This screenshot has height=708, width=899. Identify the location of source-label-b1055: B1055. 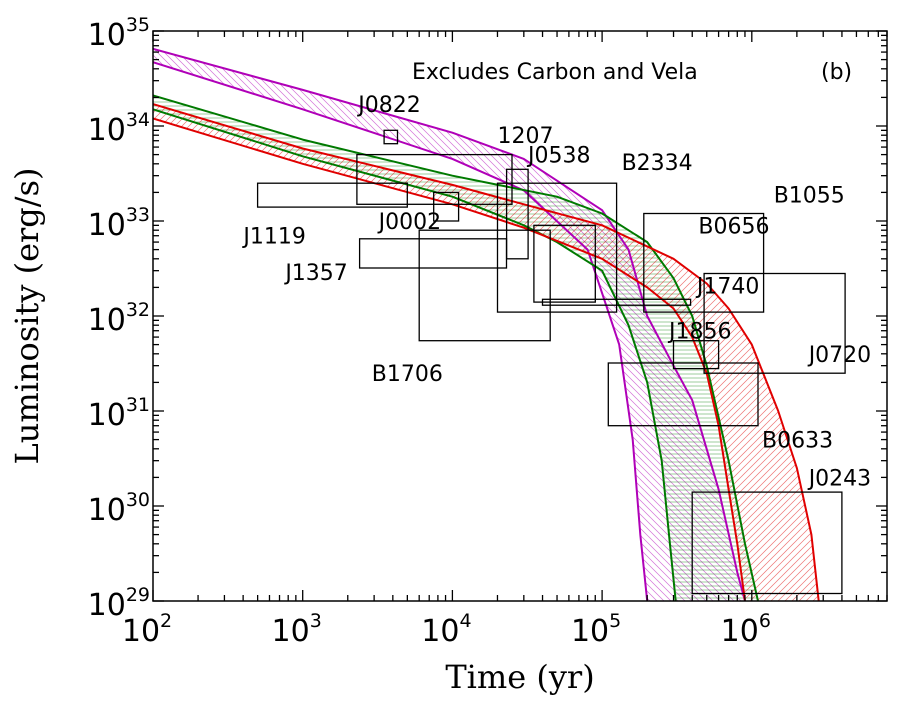
(809, 196).